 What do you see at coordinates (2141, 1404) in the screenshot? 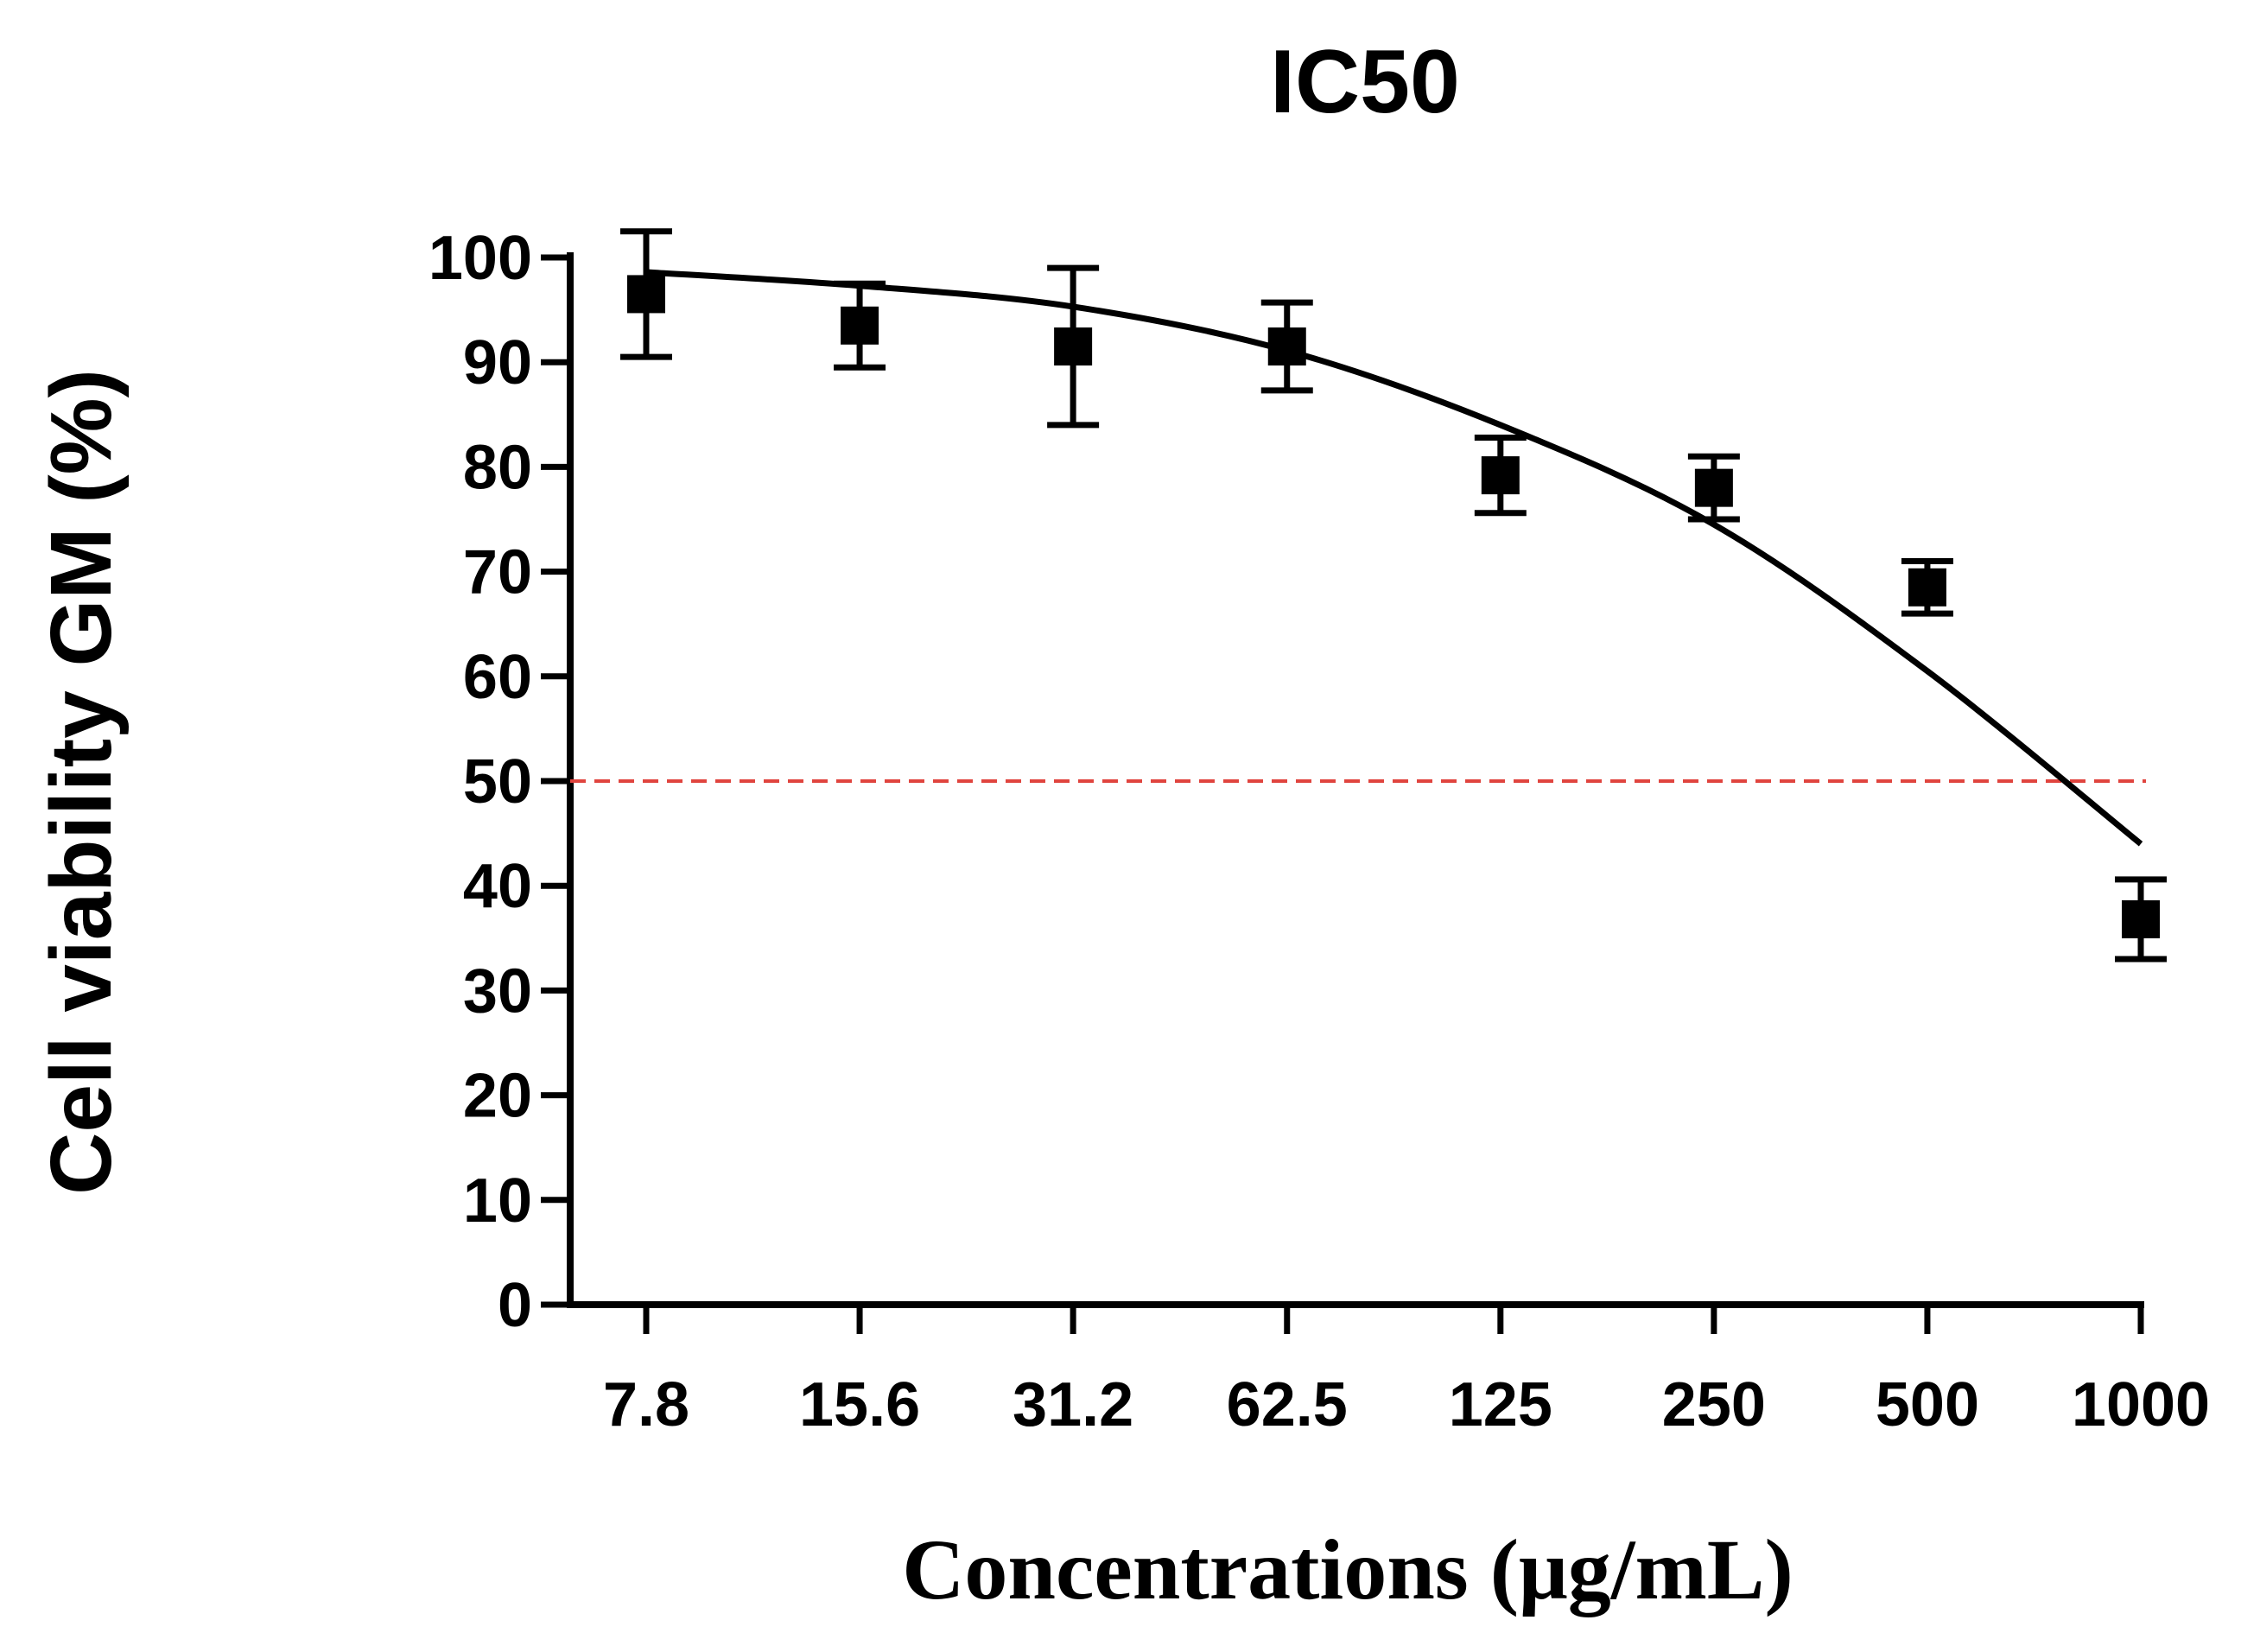
I see `x-tick-label: 1000` at bounding box center [2141, 1404].